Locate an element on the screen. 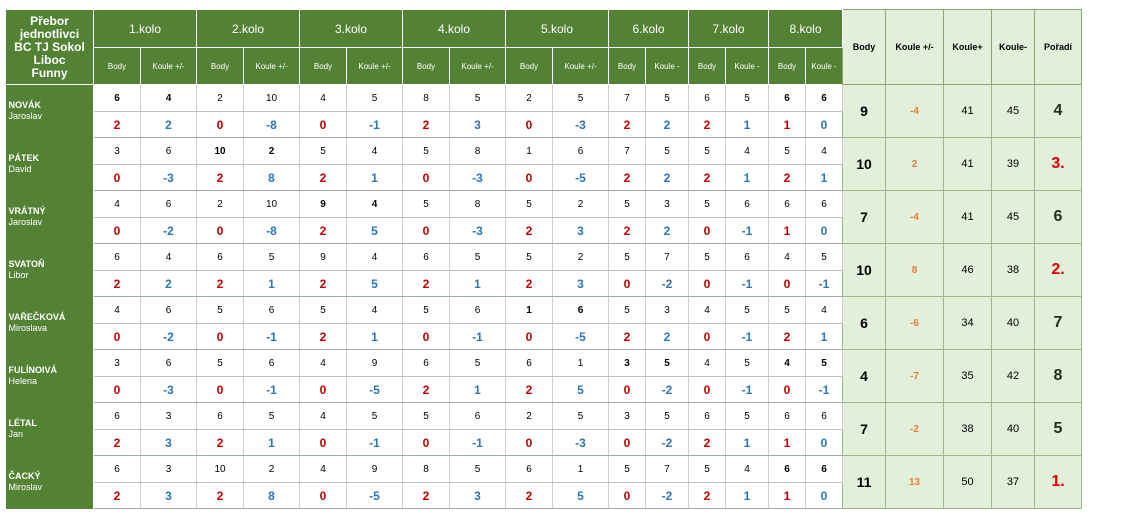 This screenshot has width=1121, height=527. summary-koule-minus: 39 is located at coordinates (1013, 164).